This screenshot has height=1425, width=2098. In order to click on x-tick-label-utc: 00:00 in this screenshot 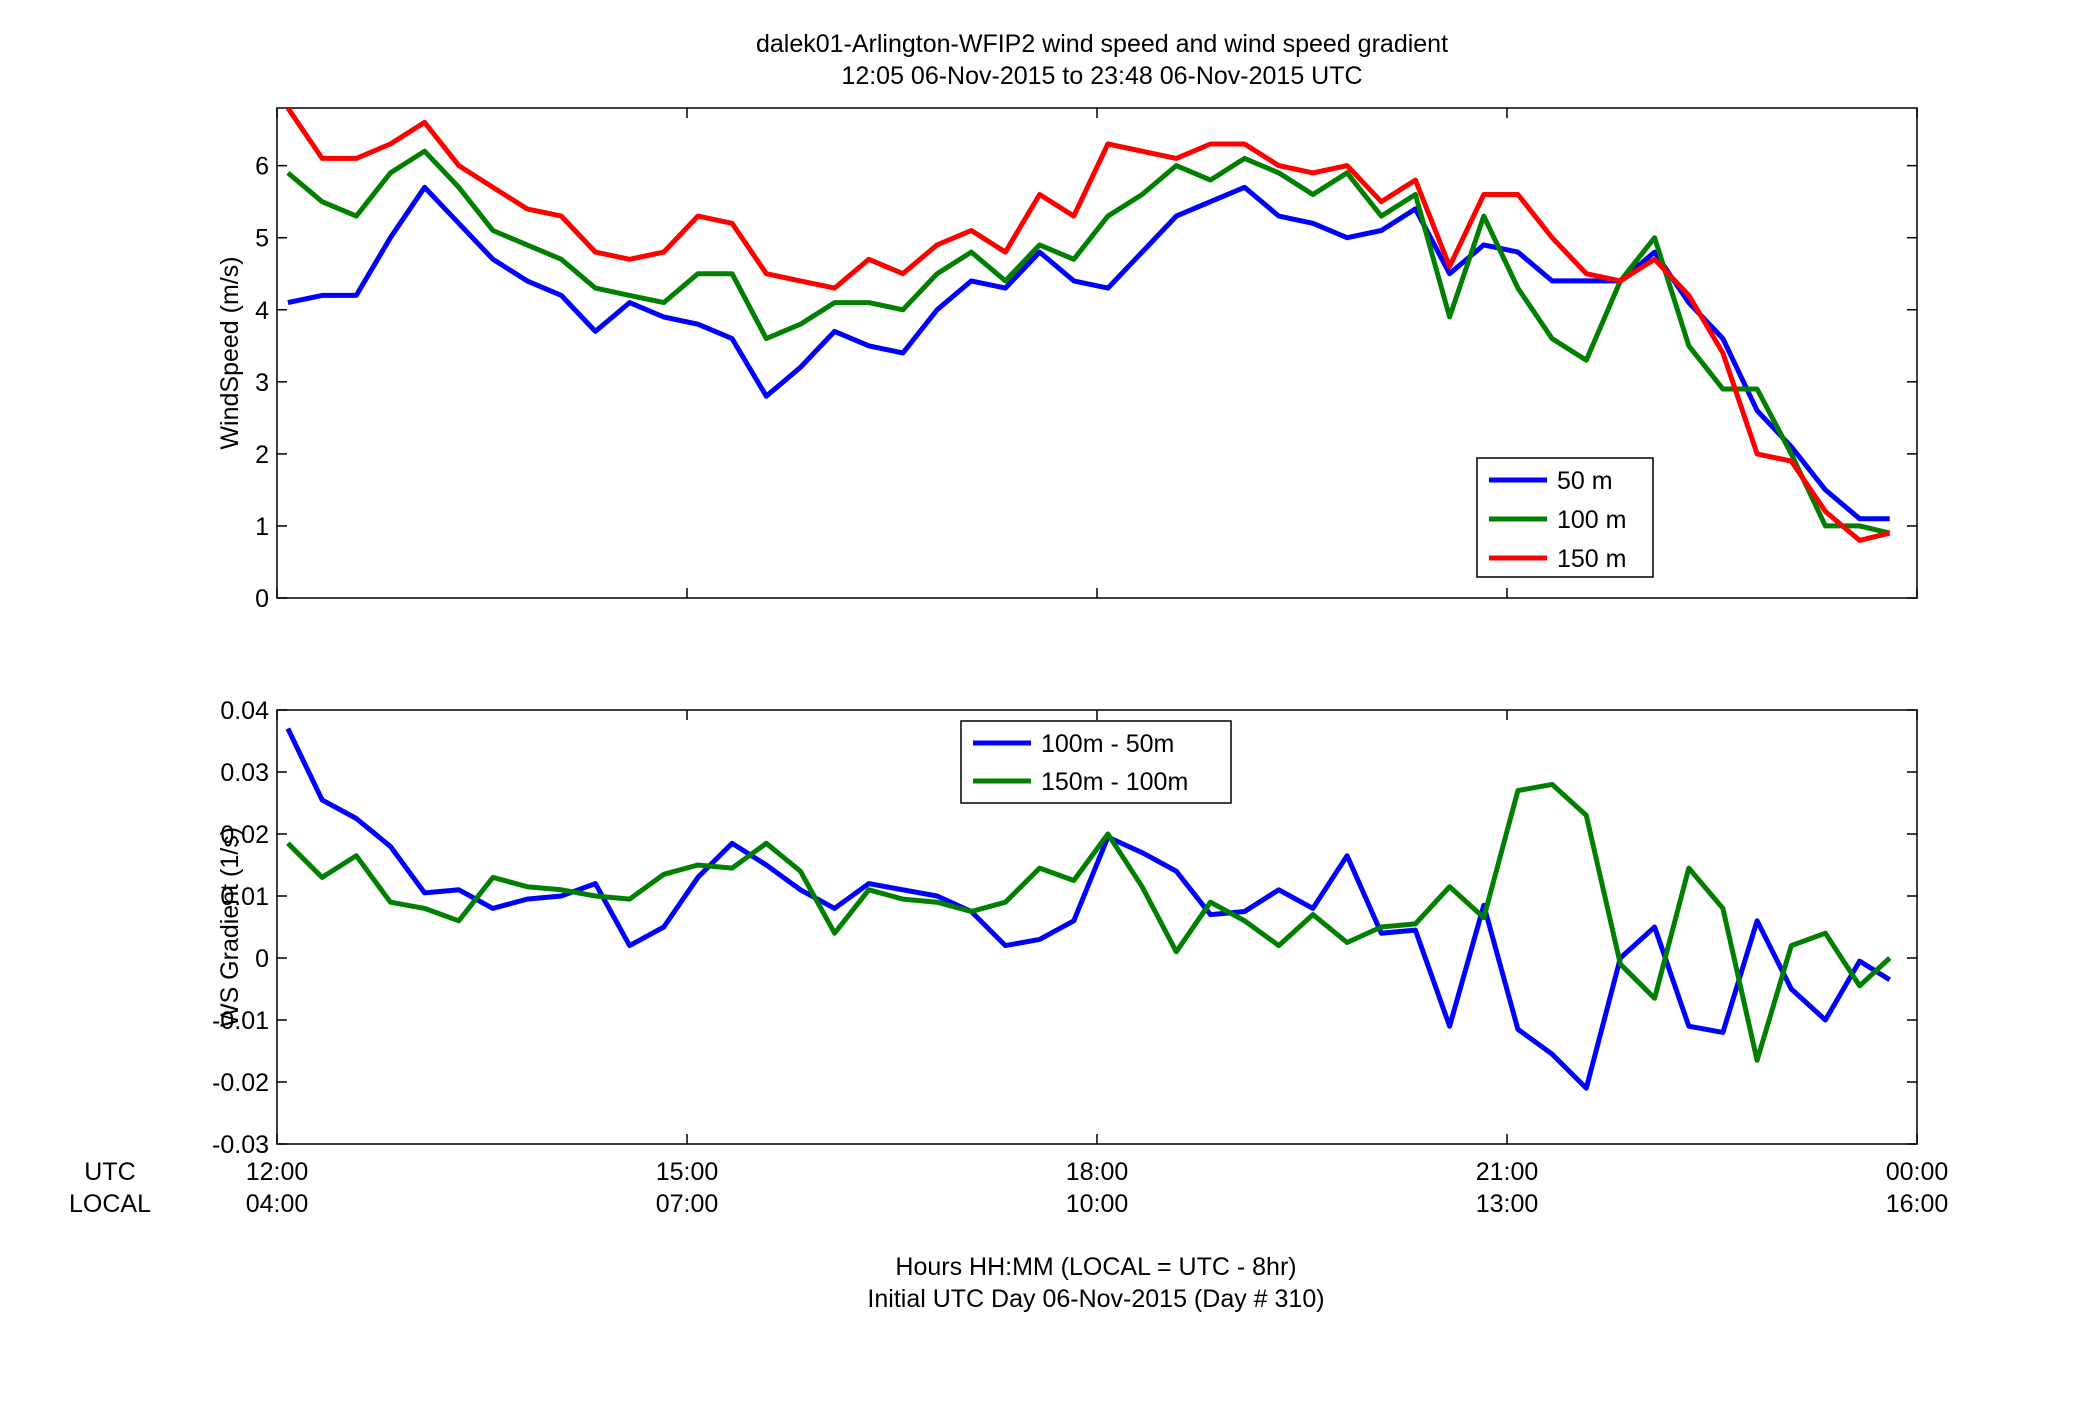, I will do `click(1917, 1172)`.